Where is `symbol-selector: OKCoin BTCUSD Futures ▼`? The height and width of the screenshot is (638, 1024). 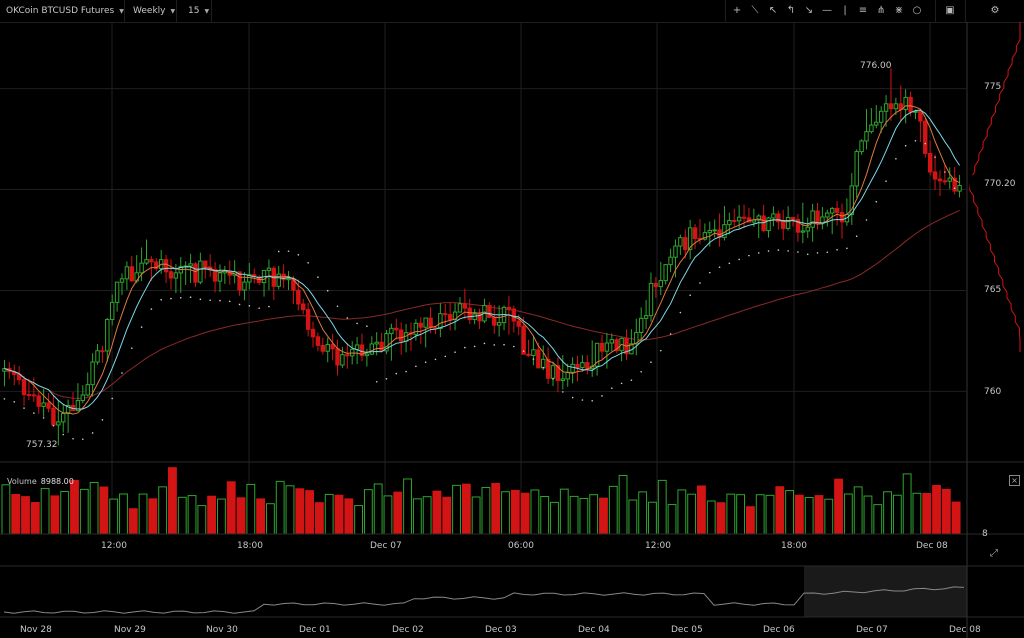 symbol-selector: OKCoin BTCUSD Futures ▼ is located at coordinates (62, 11).